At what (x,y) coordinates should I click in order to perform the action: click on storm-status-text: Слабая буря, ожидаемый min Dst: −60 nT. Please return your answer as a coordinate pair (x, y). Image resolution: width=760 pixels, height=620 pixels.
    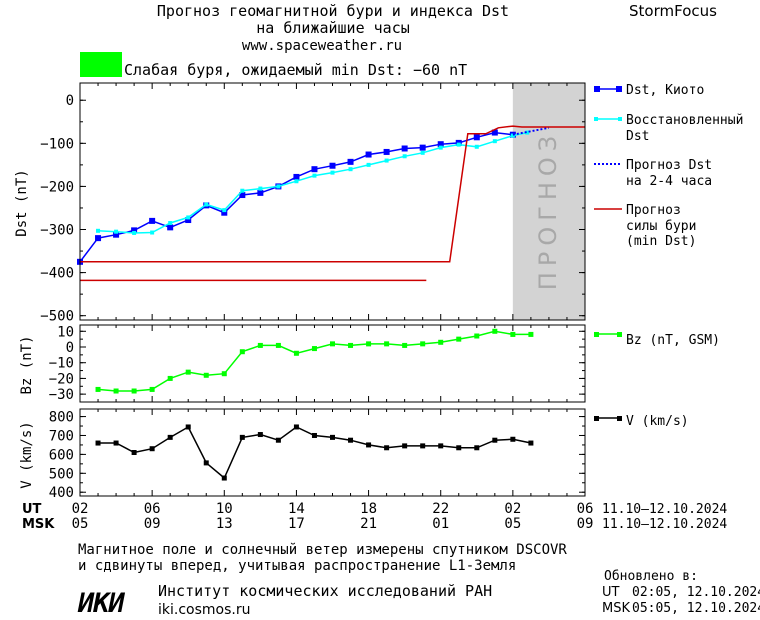
    Looking at the image, I should click on (295, 70).